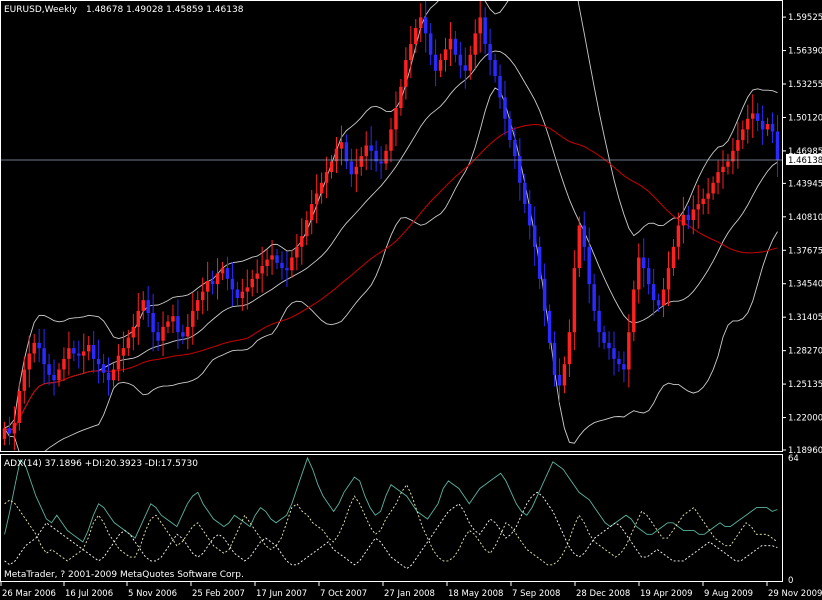 The width and height of the screenshot is (822, 600). What do you see at coordinates (793, 459) in the screenshot?
I see `adx-y-tick-label: 64` at bounding box center [793, 459].